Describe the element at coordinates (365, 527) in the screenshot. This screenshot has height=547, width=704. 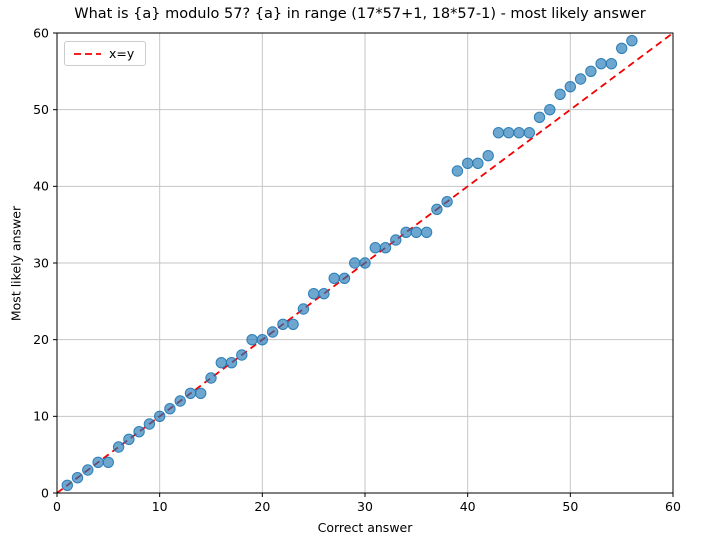
I see `x-axis-label: Correct answer` at that location.